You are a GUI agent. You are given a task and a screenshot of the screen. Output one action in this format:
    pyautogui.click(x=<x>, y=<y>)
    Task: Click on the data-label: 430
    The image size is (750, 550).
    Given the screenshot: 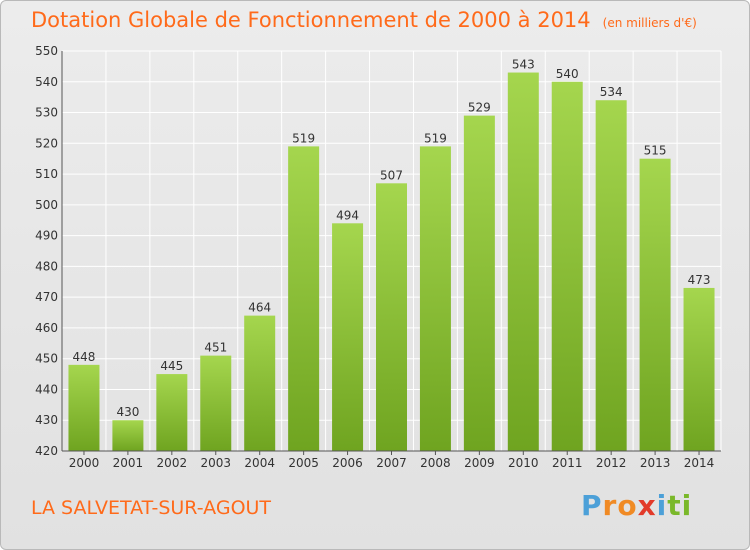 What is the action you would take?
    pyautogui.click(x=127, y=412)
    